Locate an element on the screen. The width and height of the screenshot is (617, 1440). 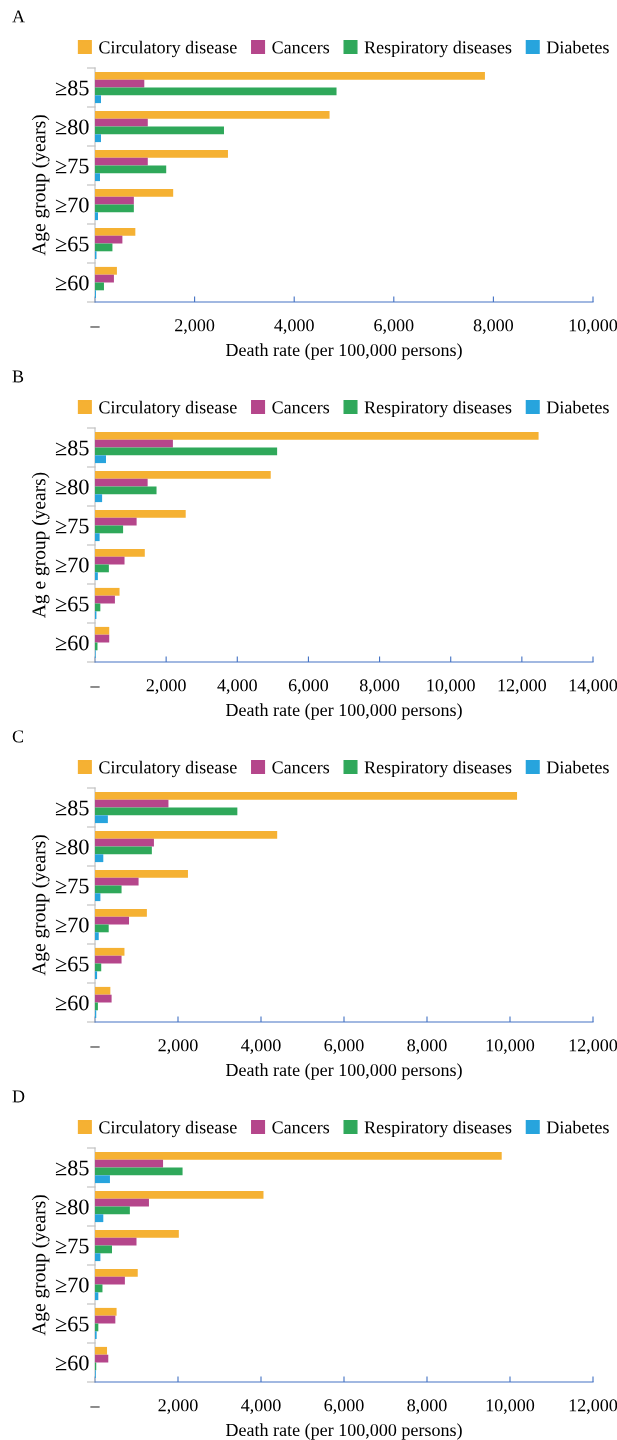
x-tick-label: 6,000 is located at coordinates (394, 326).